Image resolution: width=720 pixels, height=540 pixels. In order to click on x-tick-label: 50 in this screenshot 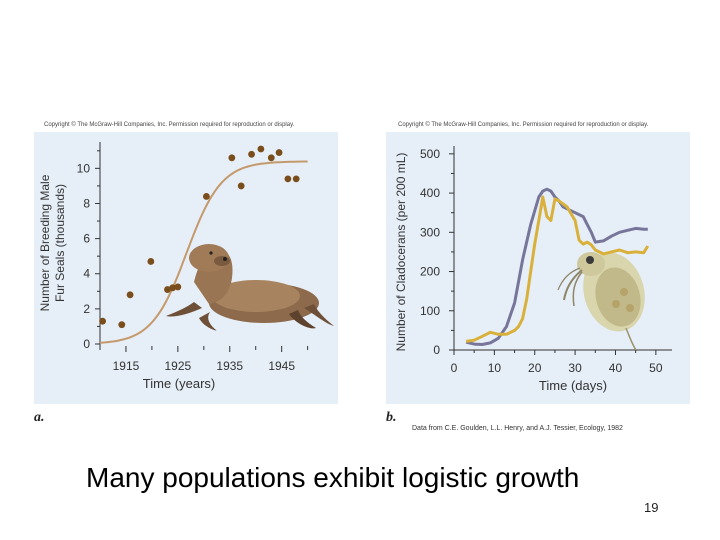, I will do `click(656, 368)`.